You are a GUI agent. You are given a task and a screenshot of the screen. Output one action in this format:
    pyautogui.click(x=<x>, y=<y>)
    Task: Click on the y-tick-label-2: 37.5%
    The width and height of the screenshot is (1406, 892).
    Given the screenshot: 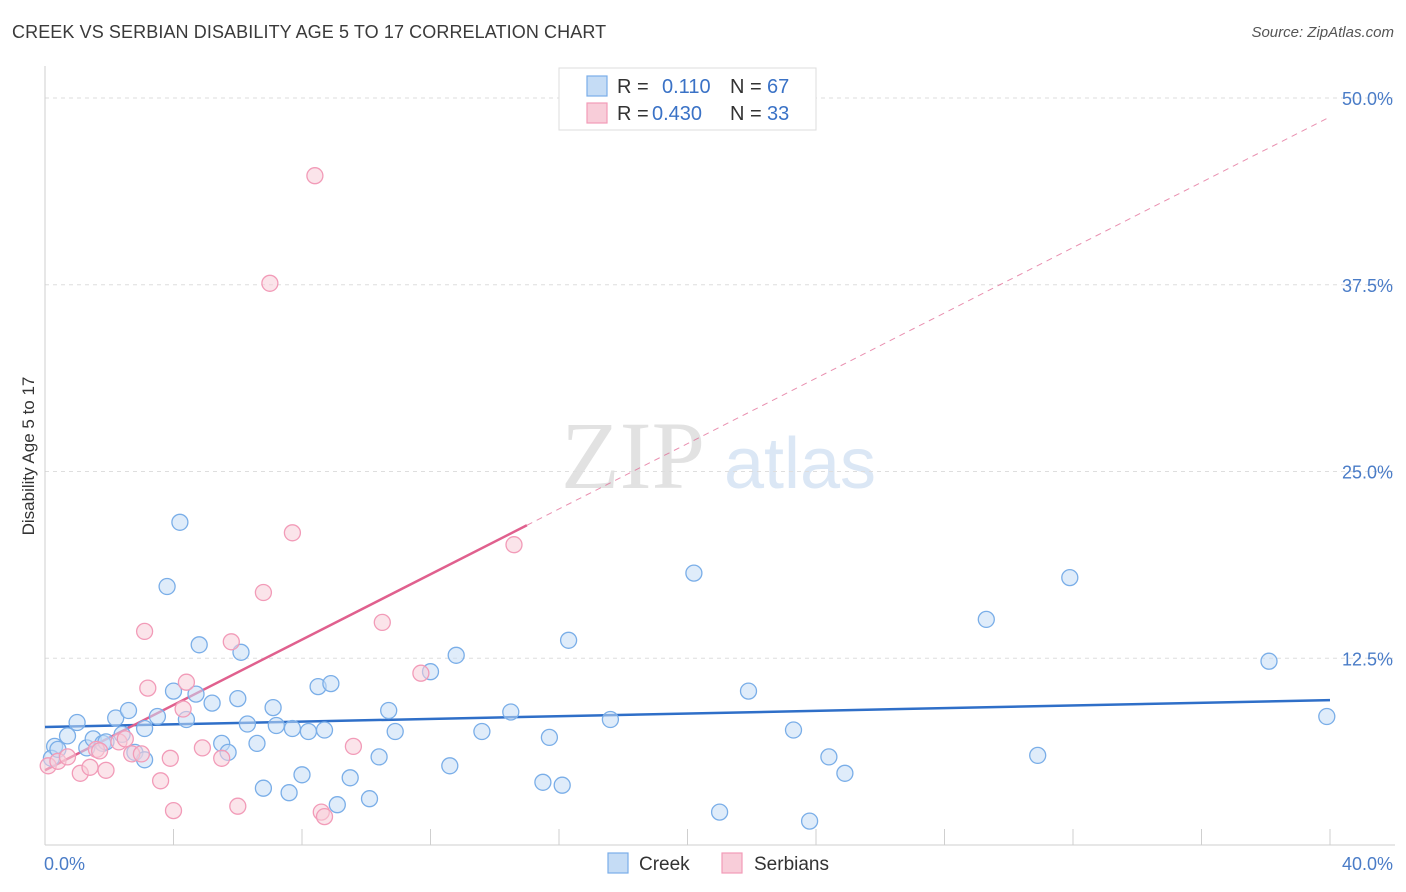 What is the action you would take?
    pyautogui.click(x=1367, y=286)
    